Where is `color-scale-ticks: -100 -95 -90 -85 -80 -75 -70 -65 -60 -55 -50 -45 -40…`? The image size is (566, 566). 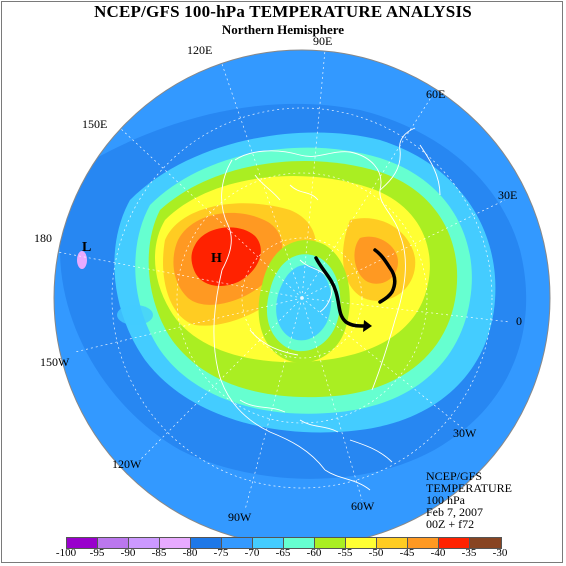
color-scale-ticks: -100 -95 -90 -85 -80 -75 -70 -65 -60 -55 -50 -45 -40… is located at coordinates (281, 554).